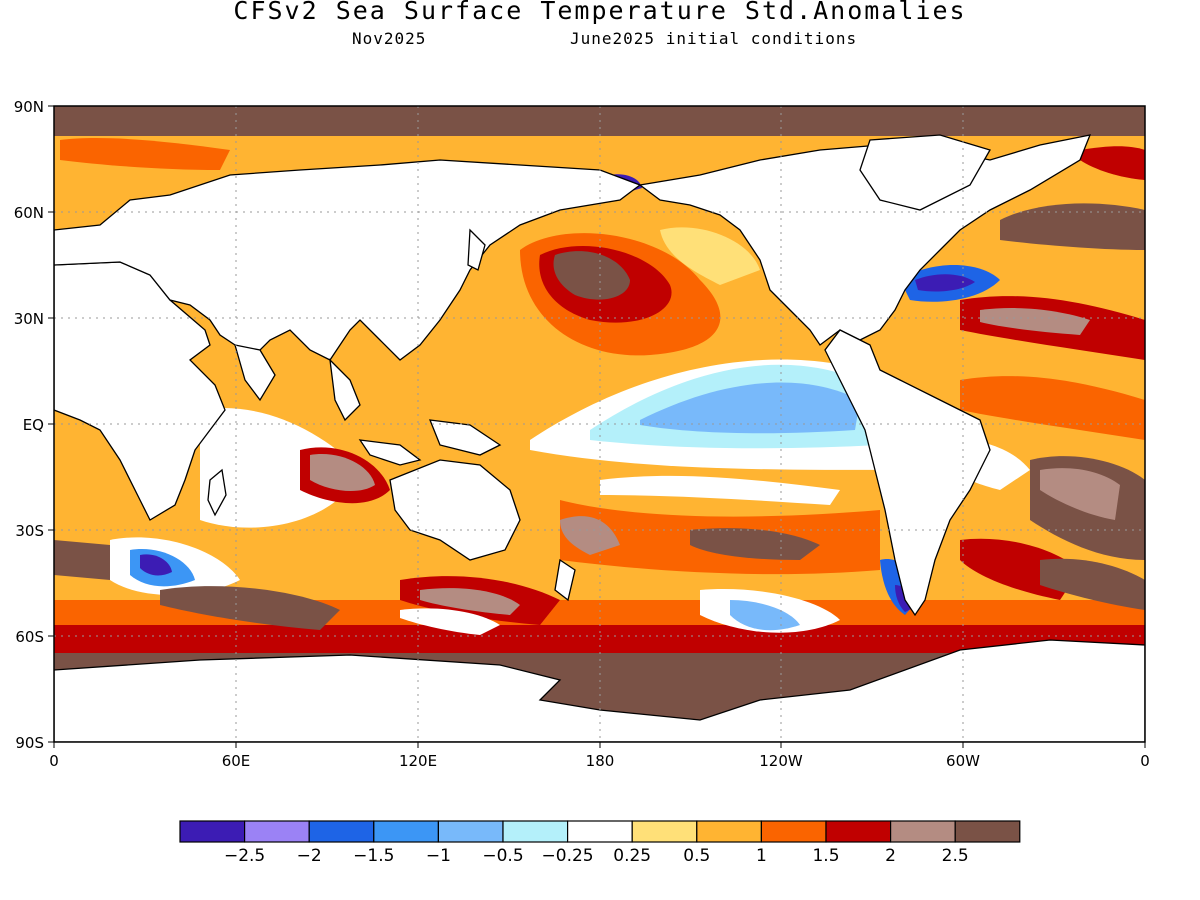  Describe the element at coordinates (438, 856) in the screenshot. I see `colorbar-label: −1` at that location.